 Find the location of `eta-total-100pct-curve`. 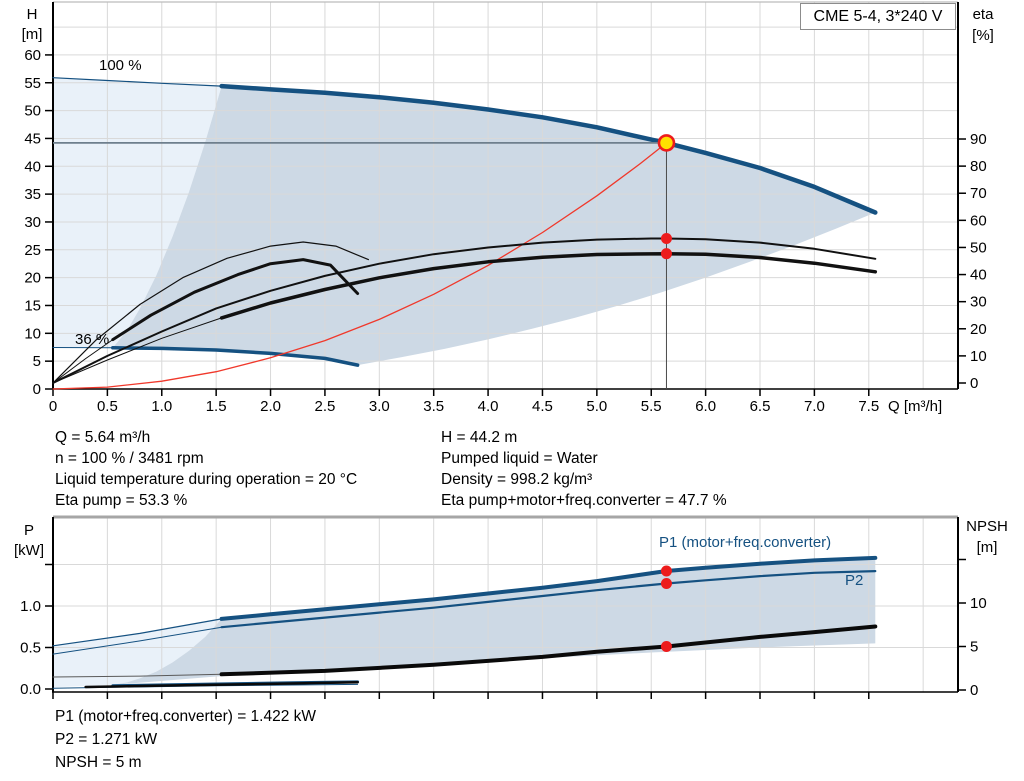

eta-total-100pct-curve is located at coordinates (548, 285).